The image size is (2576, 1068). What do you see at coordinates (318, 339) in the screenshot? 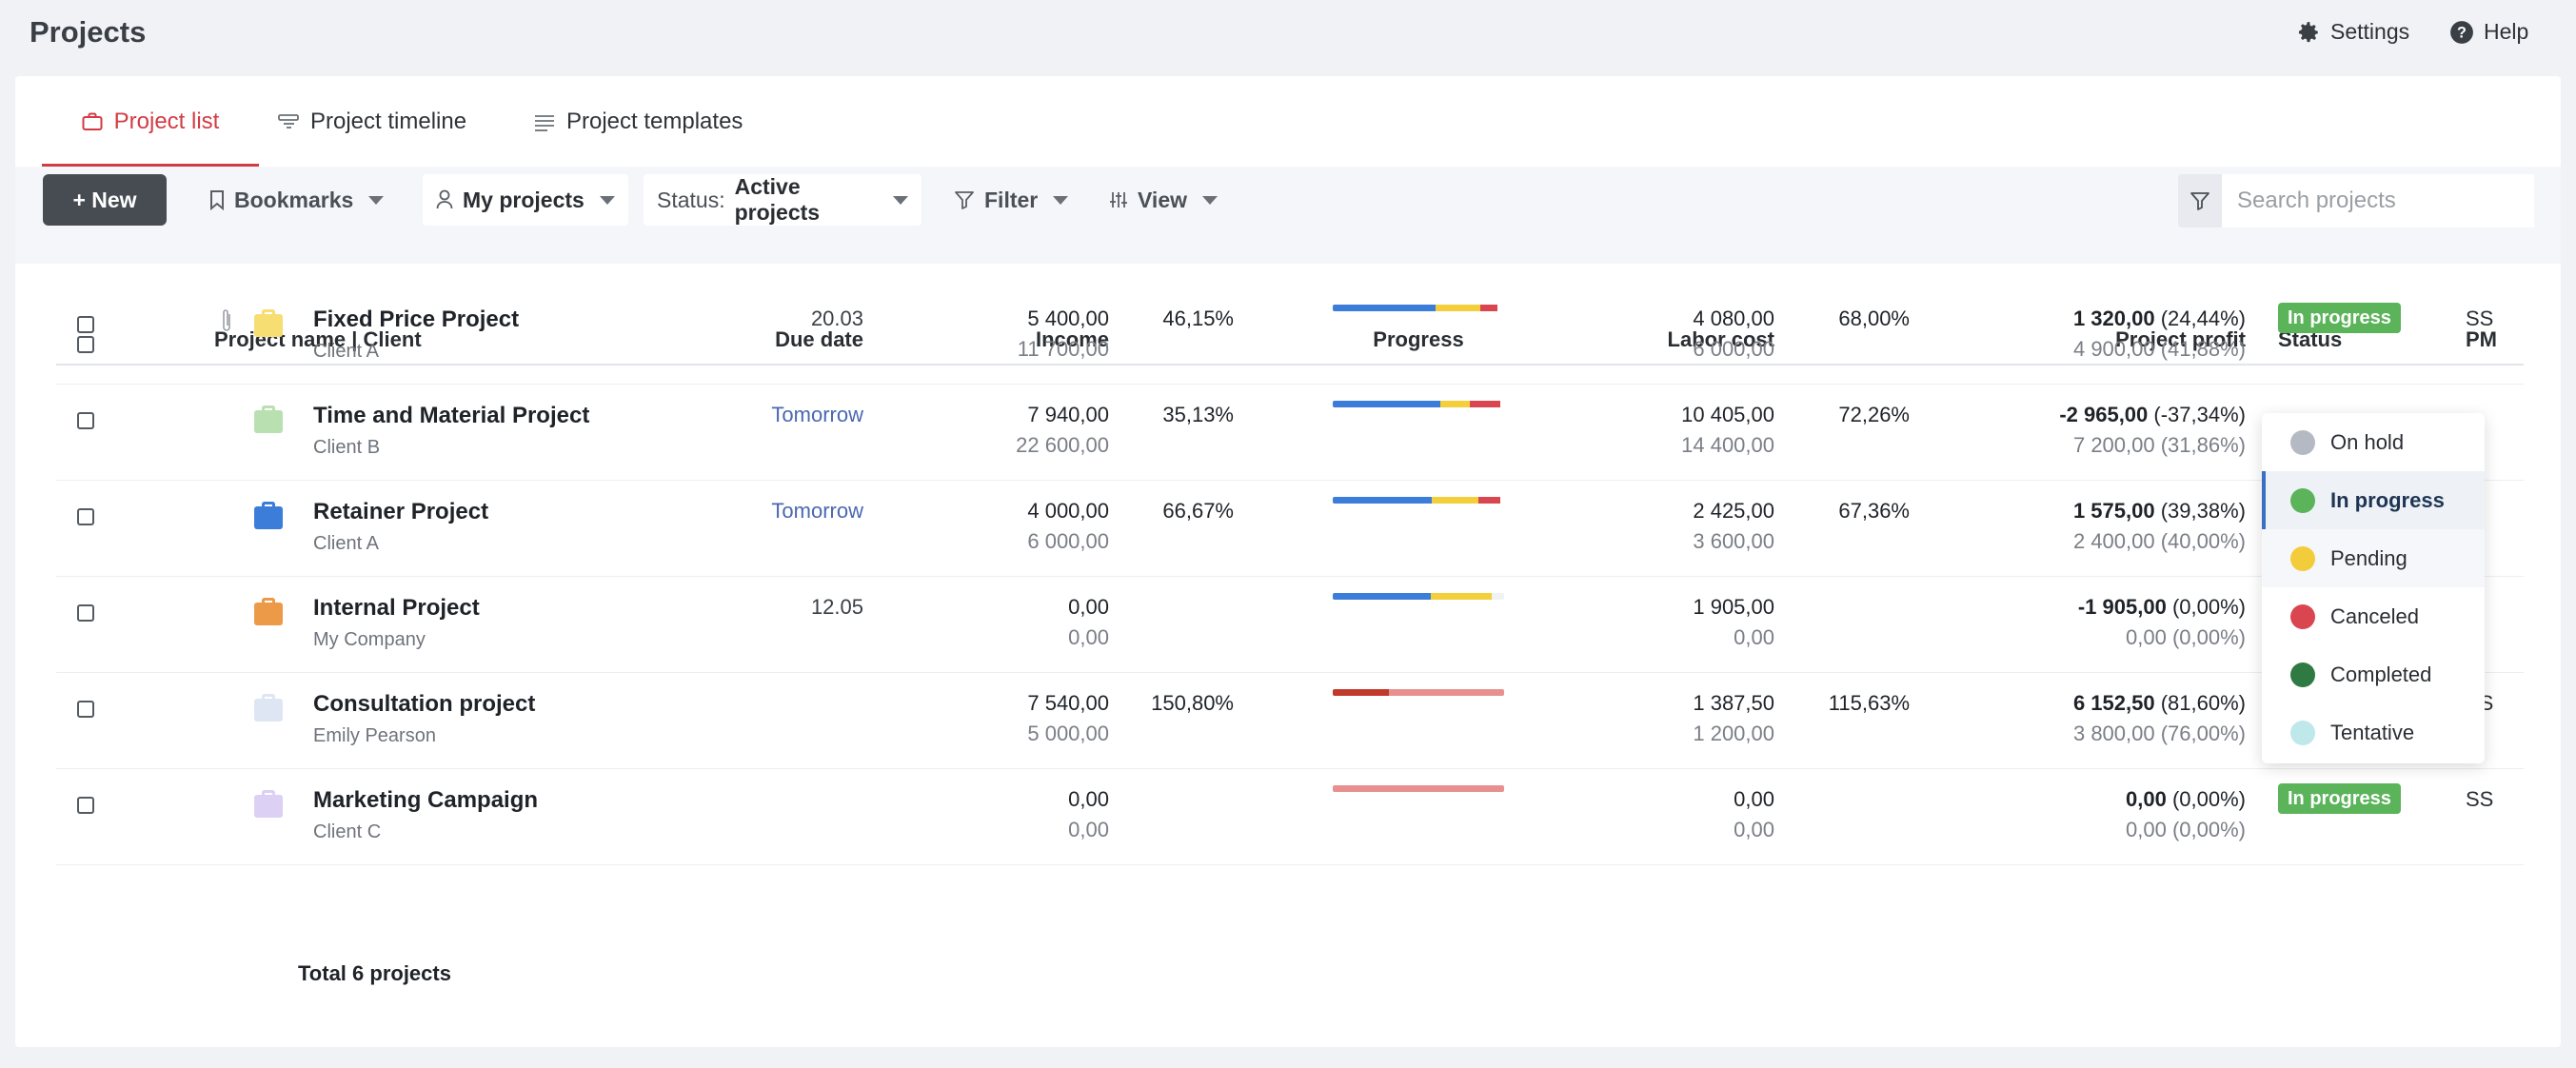
I see `col-name: Project name | Client` at bounding box center [318, 339].